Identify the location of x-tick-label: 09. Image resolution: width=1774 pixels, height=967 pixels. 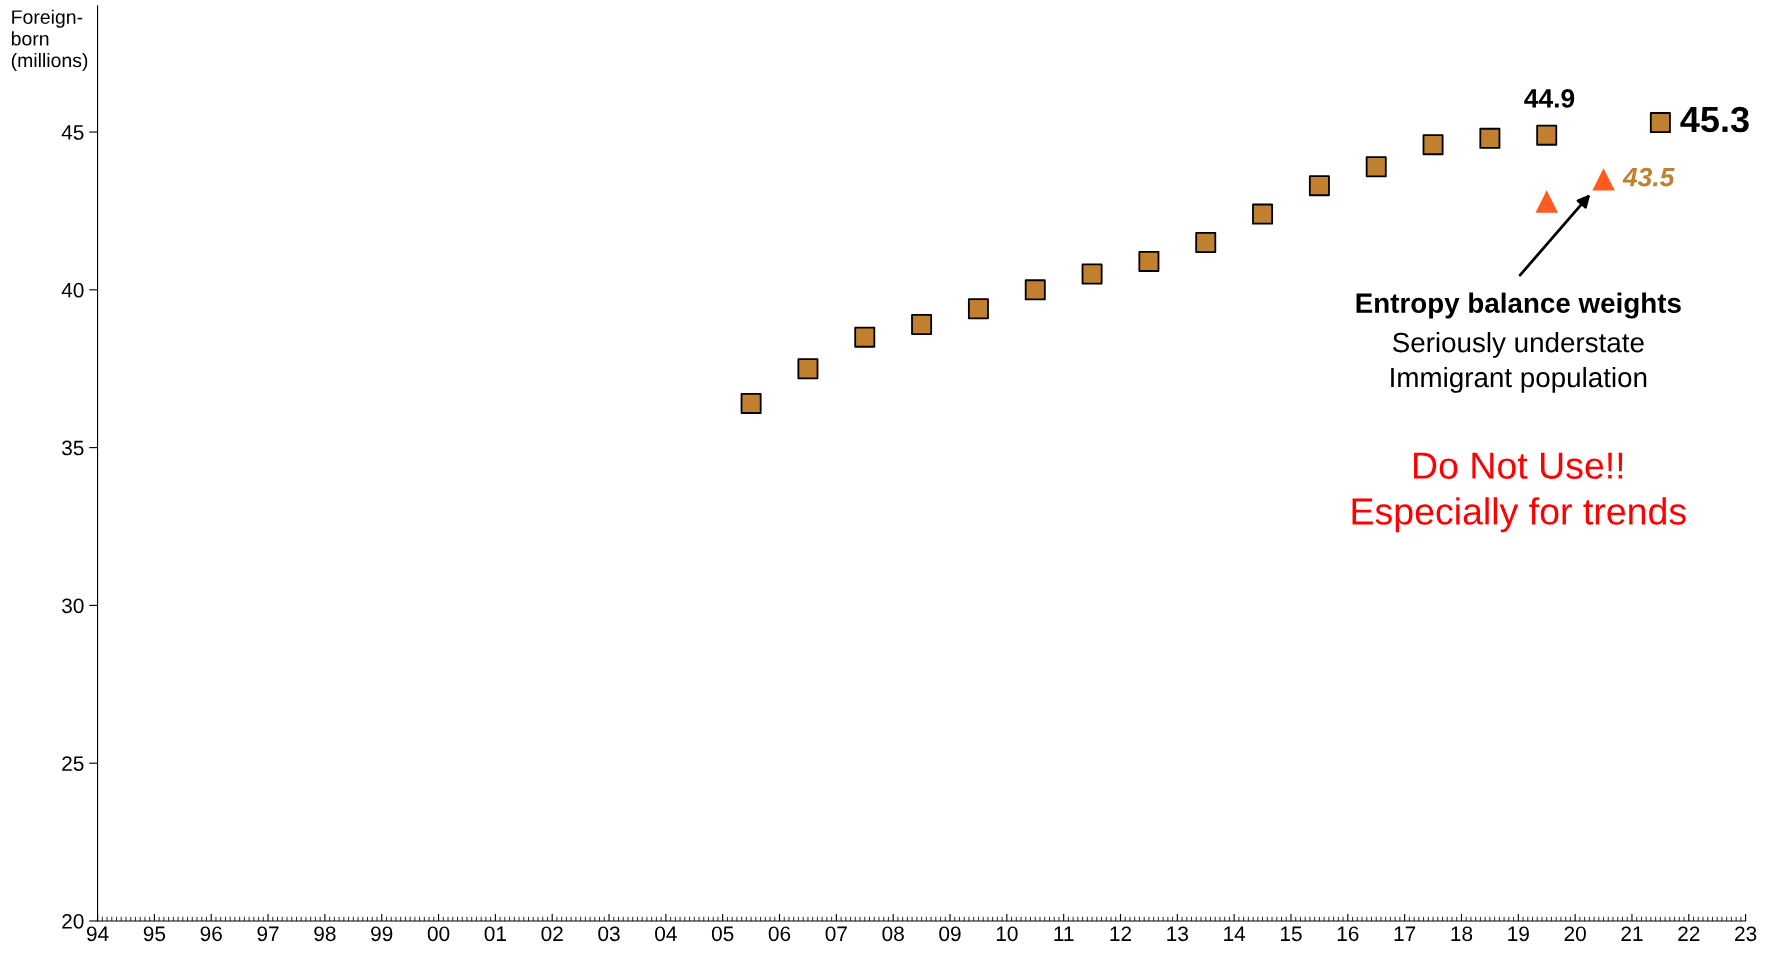
(950, 934).